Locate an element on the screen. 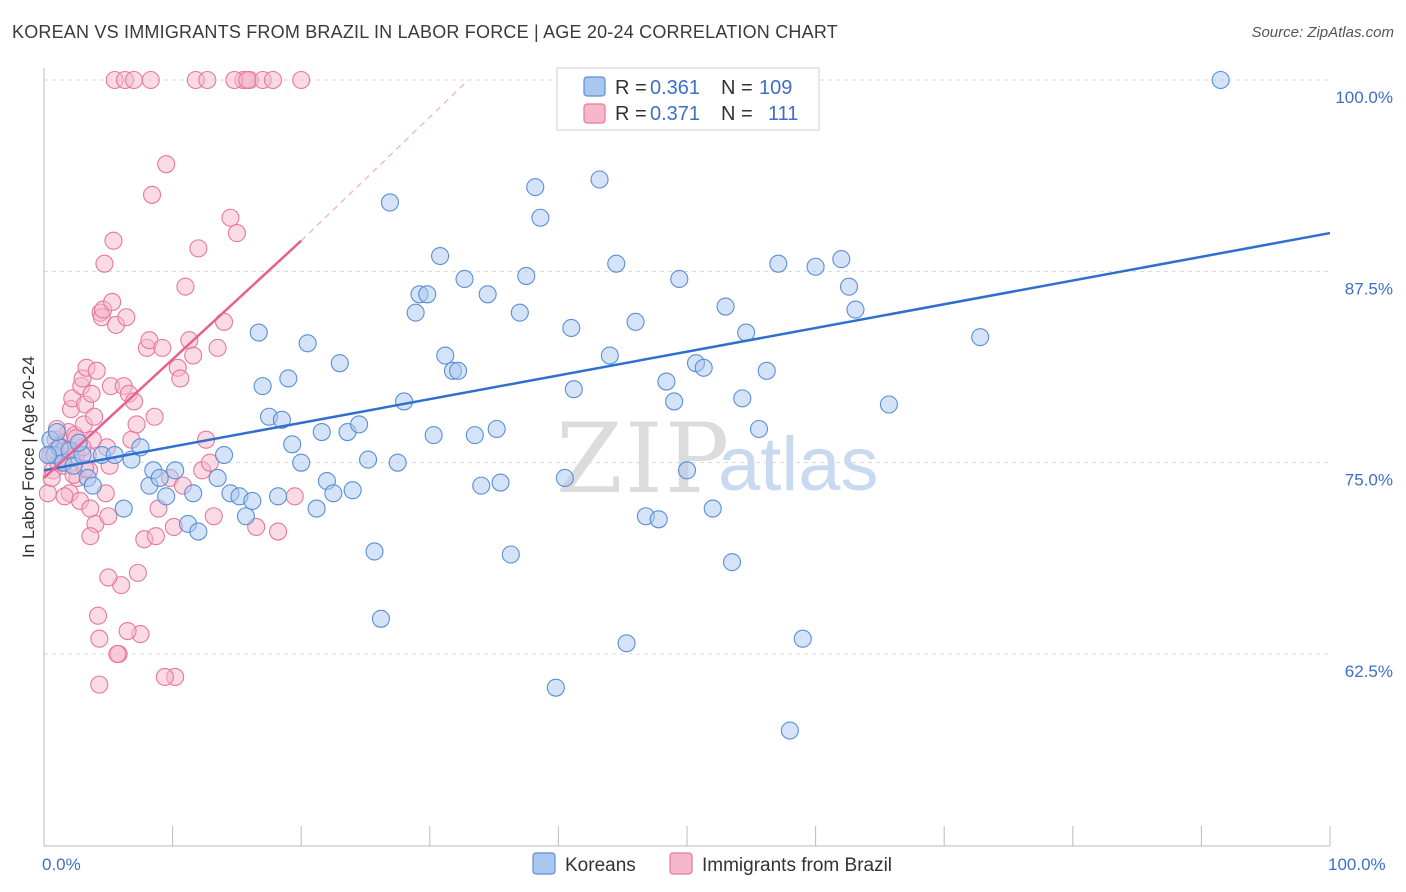 The height and width of the screenshot is (892, 1406). bottom-legend-koreans: Koreans is located at coordinates (600, 865).